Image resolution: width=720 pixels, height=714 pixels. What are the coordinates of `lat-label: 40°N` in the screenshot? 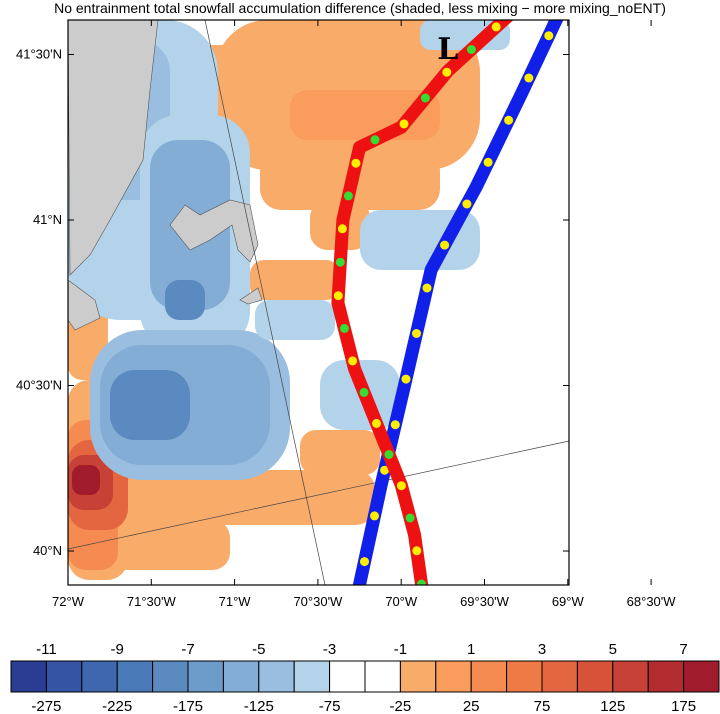 It's located at (47, 550).